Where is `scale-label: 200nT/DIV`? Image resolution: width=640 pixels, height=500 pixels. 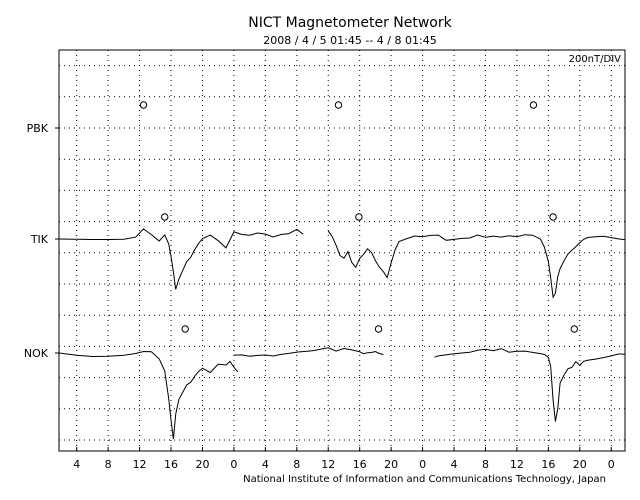
scale-label: 200nT/DIV is located at coordinates (595, 59).